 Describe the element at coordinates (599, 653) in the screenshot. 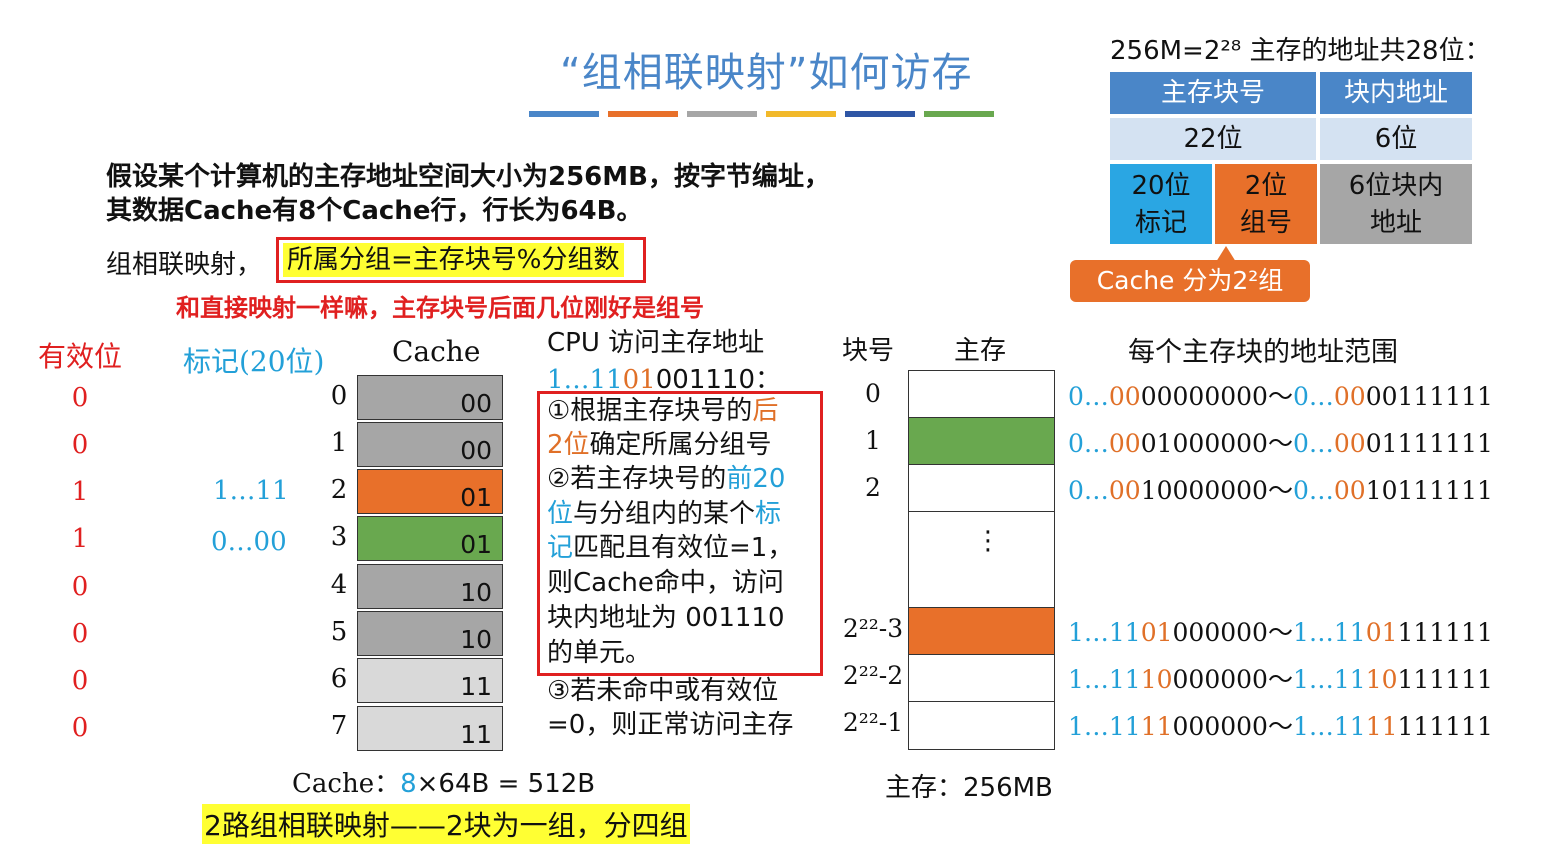

I see `step-line: 的单元。` at that location.